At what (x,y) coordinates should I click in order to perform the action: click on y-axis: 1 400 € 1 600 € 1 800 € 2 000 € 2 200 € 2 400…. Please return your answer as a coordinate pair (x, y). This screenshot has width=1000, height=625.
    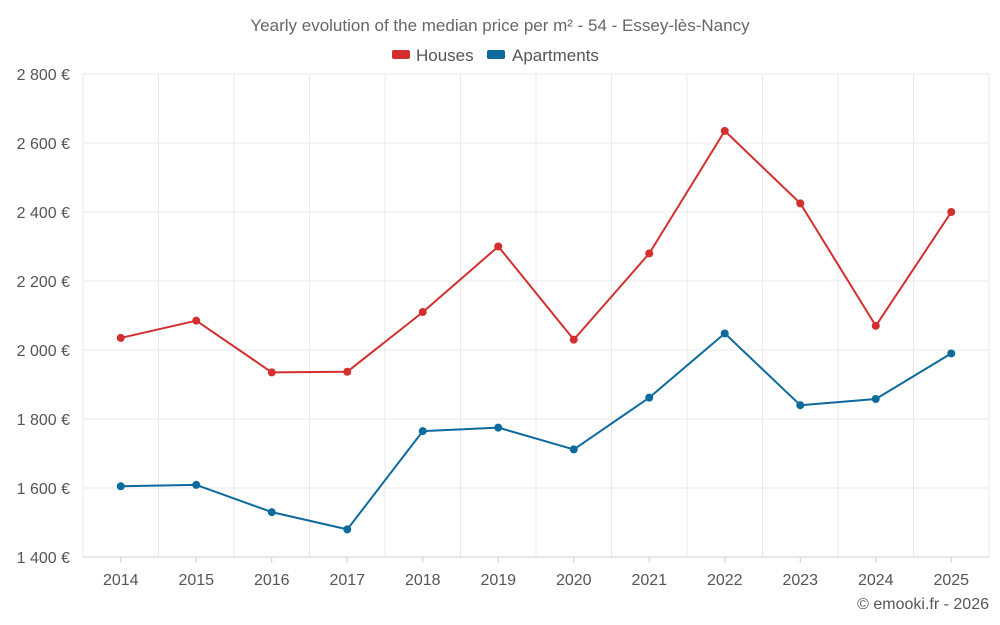
    Looking at the image, I should click on (43, 317).